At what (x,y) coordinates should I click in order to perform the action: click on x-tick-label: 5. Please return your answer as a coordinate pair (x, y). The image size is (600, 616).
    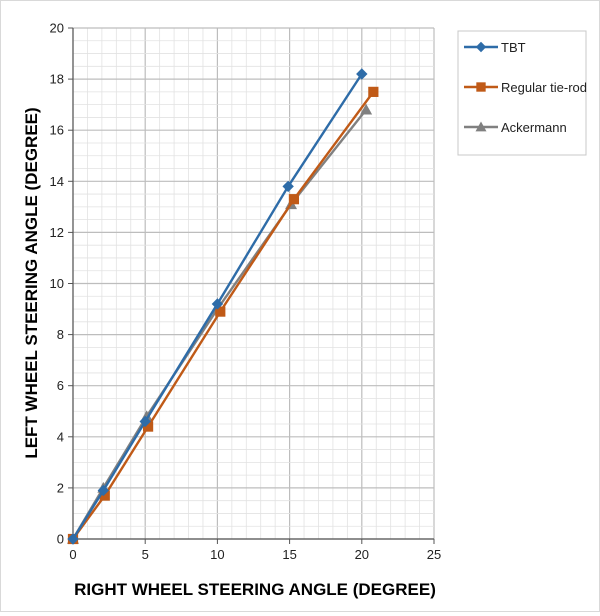
    Looking at the image, I should click on (145, 554).